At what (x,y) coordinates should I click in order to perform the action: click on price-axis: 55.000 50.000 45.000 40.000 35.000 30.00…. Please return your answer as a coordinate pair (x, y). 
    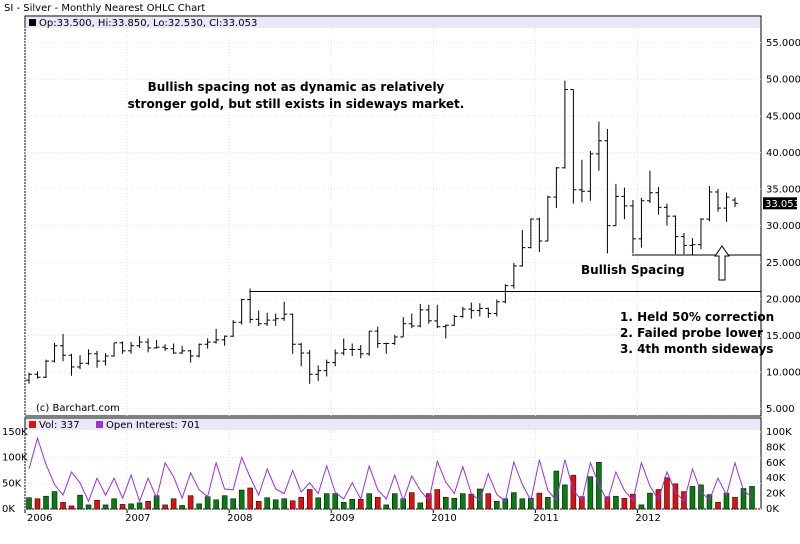
    Looking at the image, I should click on (783, 226).